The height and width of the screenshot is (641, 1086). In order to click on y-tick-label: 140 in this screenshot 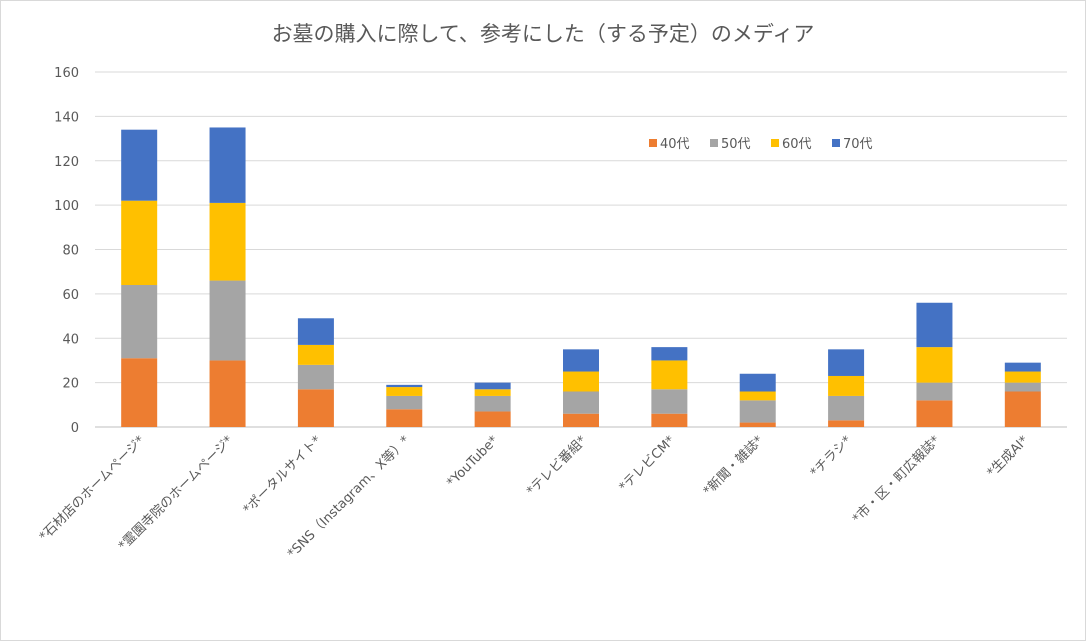, I will do `click(66, 117)`.